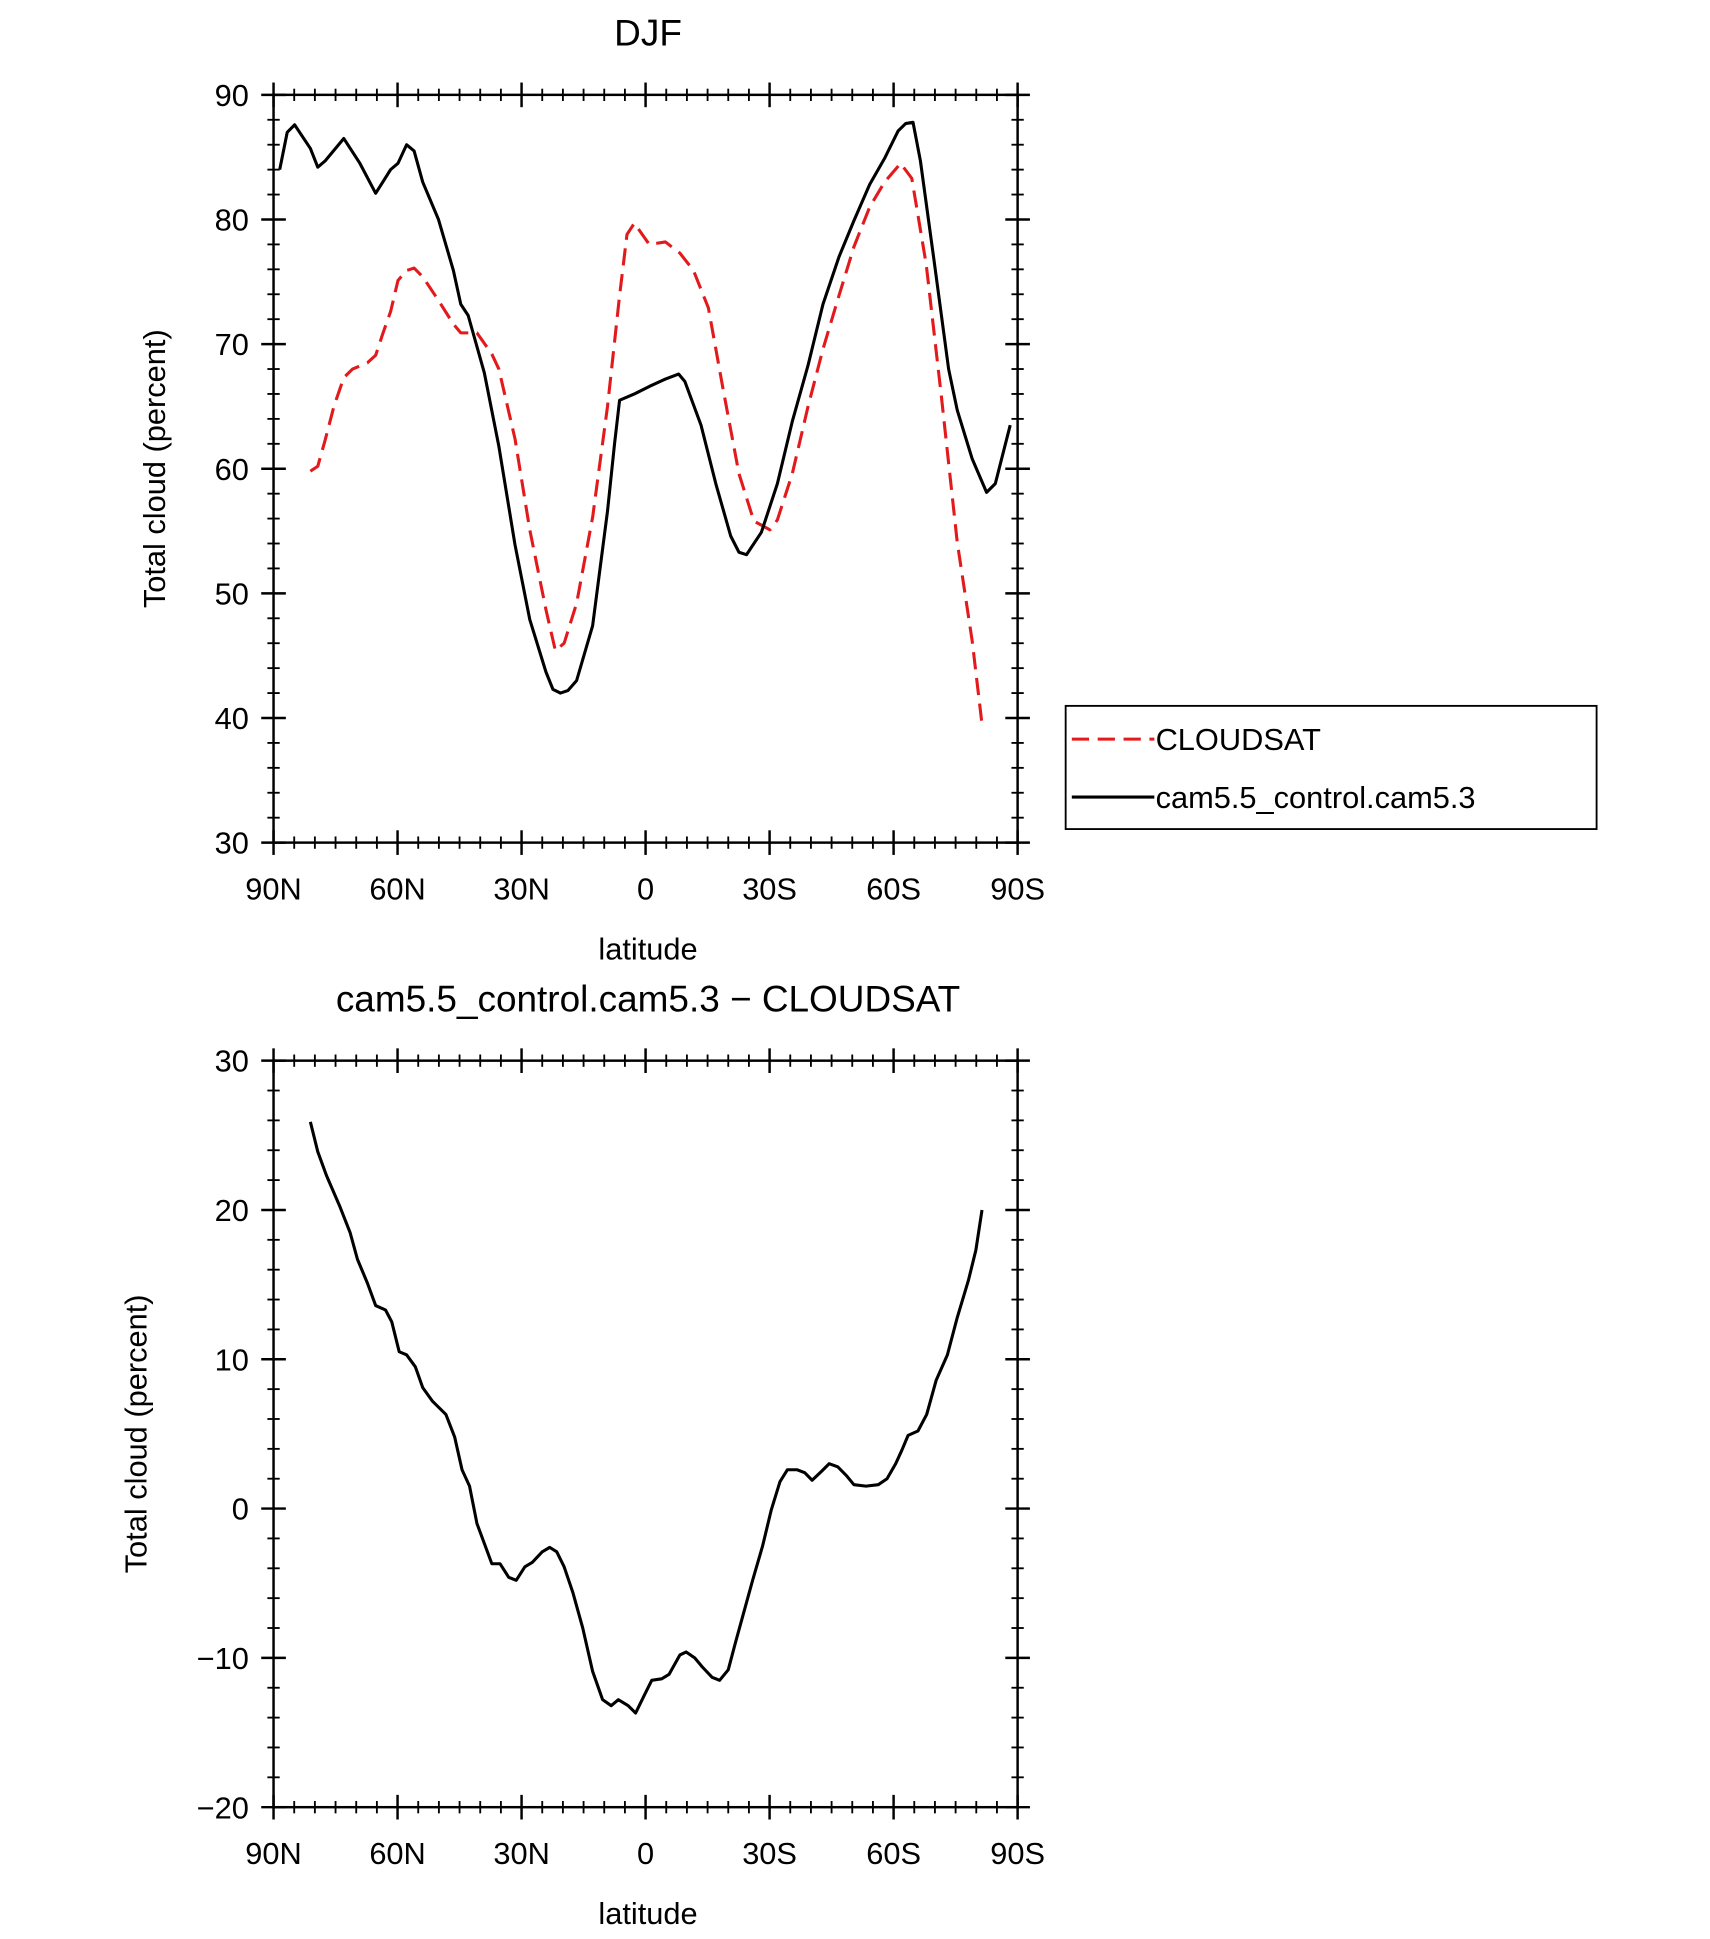 The image size is (1710, 1939). Describe the element at coordinates (232, 1359) in the screenshot. I see `y-tick-label: 10` at that location.